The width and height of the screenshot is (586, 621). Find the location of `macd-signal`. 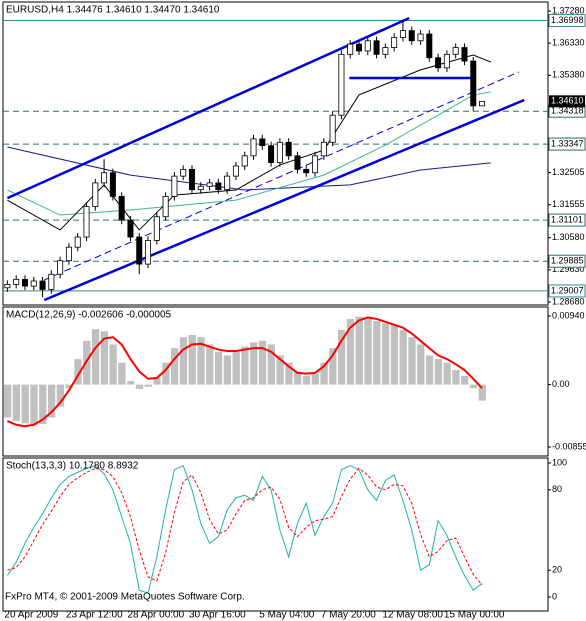

macd-signal is located at coordinates (245, 372).